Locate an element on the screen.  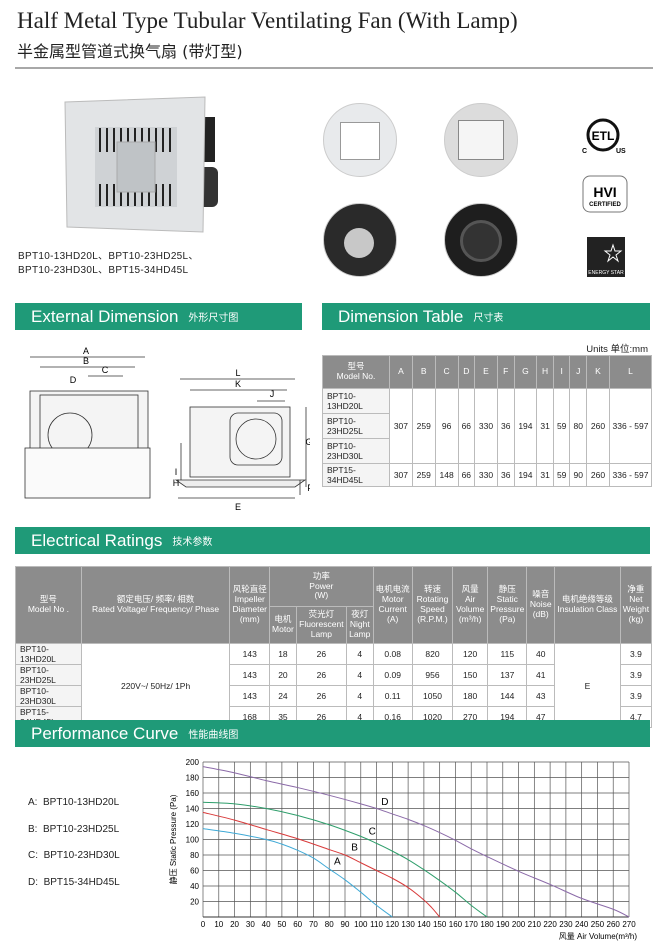
etl-logo: ETL C US is located at coordinates (604, 136).